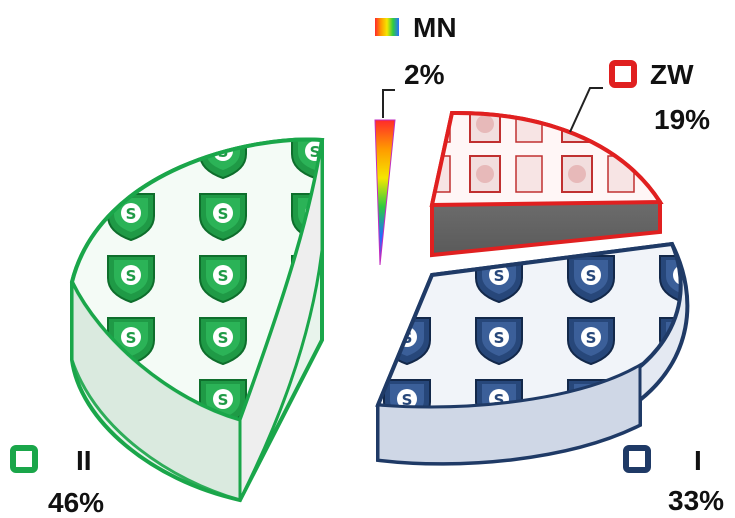  I want to click on label-value-I: 33%, so click(696, 500).